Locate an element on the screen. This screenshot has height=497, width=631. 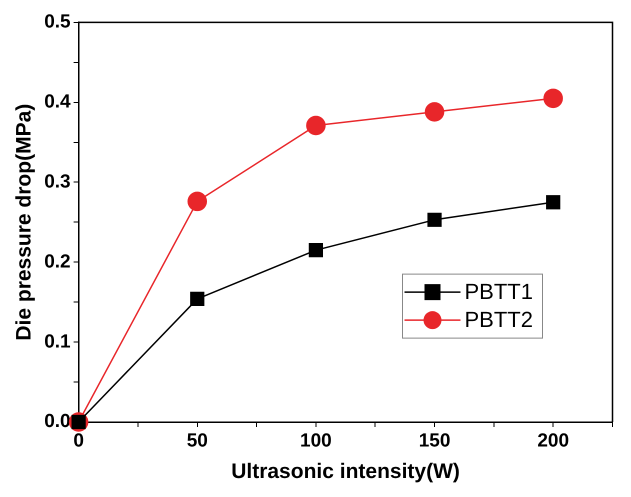
y-tick-label: 0.1 is located at coordinates (58, 341).